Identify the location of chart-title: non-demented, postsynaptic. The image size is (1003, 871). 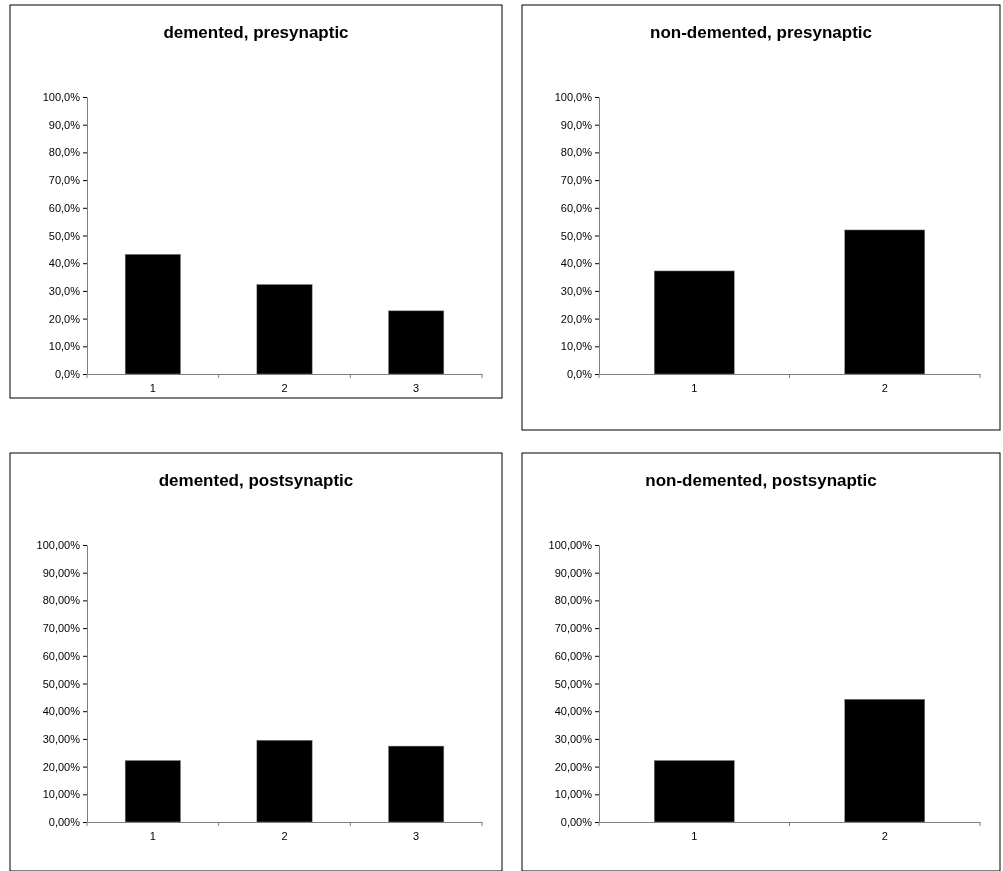
(761, 480).